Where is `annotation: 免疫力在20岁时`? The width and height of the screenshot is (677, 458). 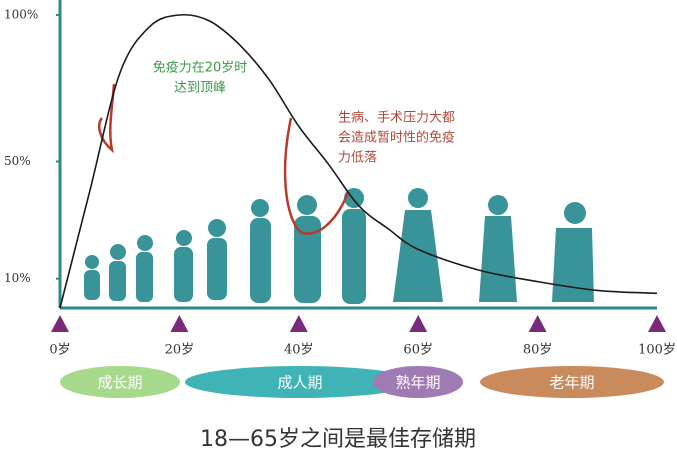 annotation: 免疫力在20岁时 is located at coordinates (200, 68).